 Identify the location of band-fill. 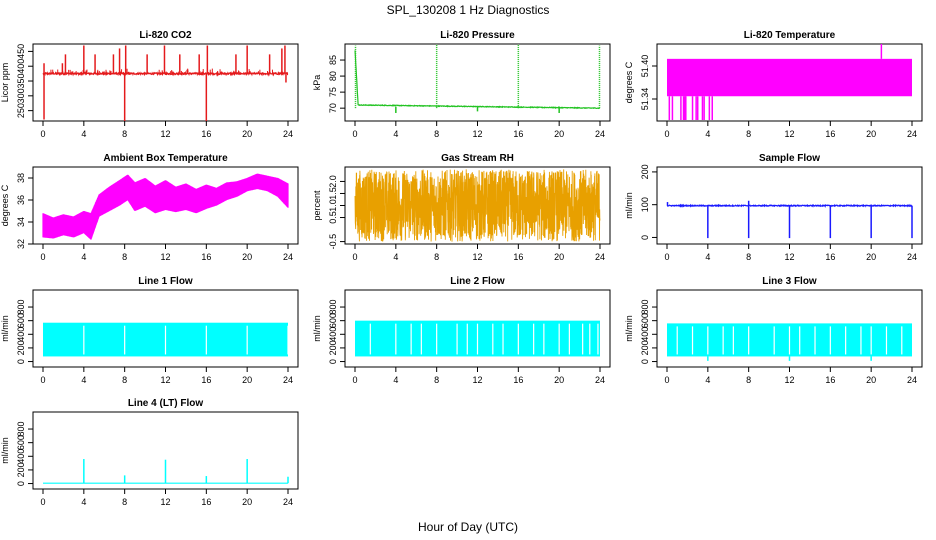
(789, 77).